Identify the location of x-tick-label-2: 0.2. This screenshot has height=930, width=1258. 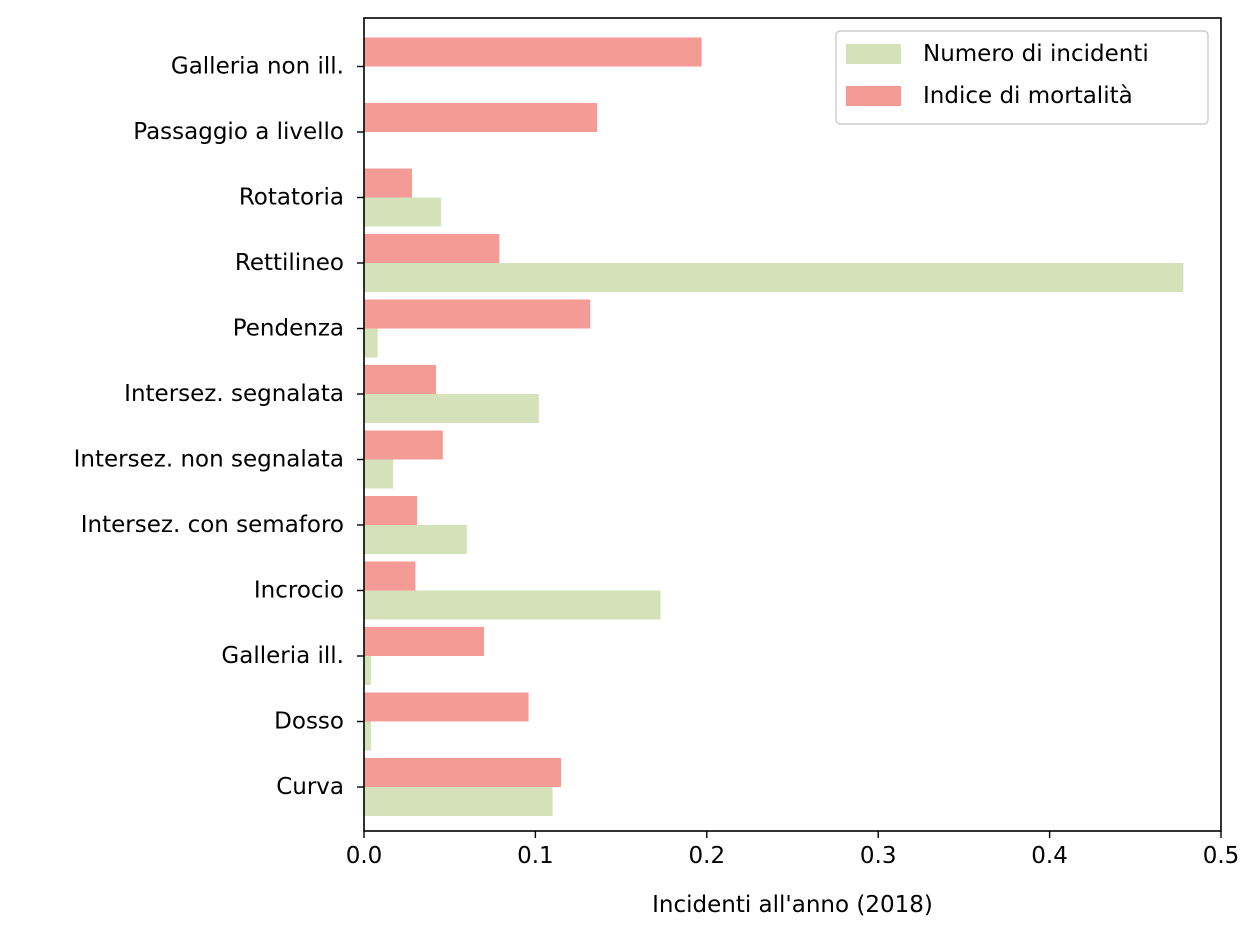
(707, 856).